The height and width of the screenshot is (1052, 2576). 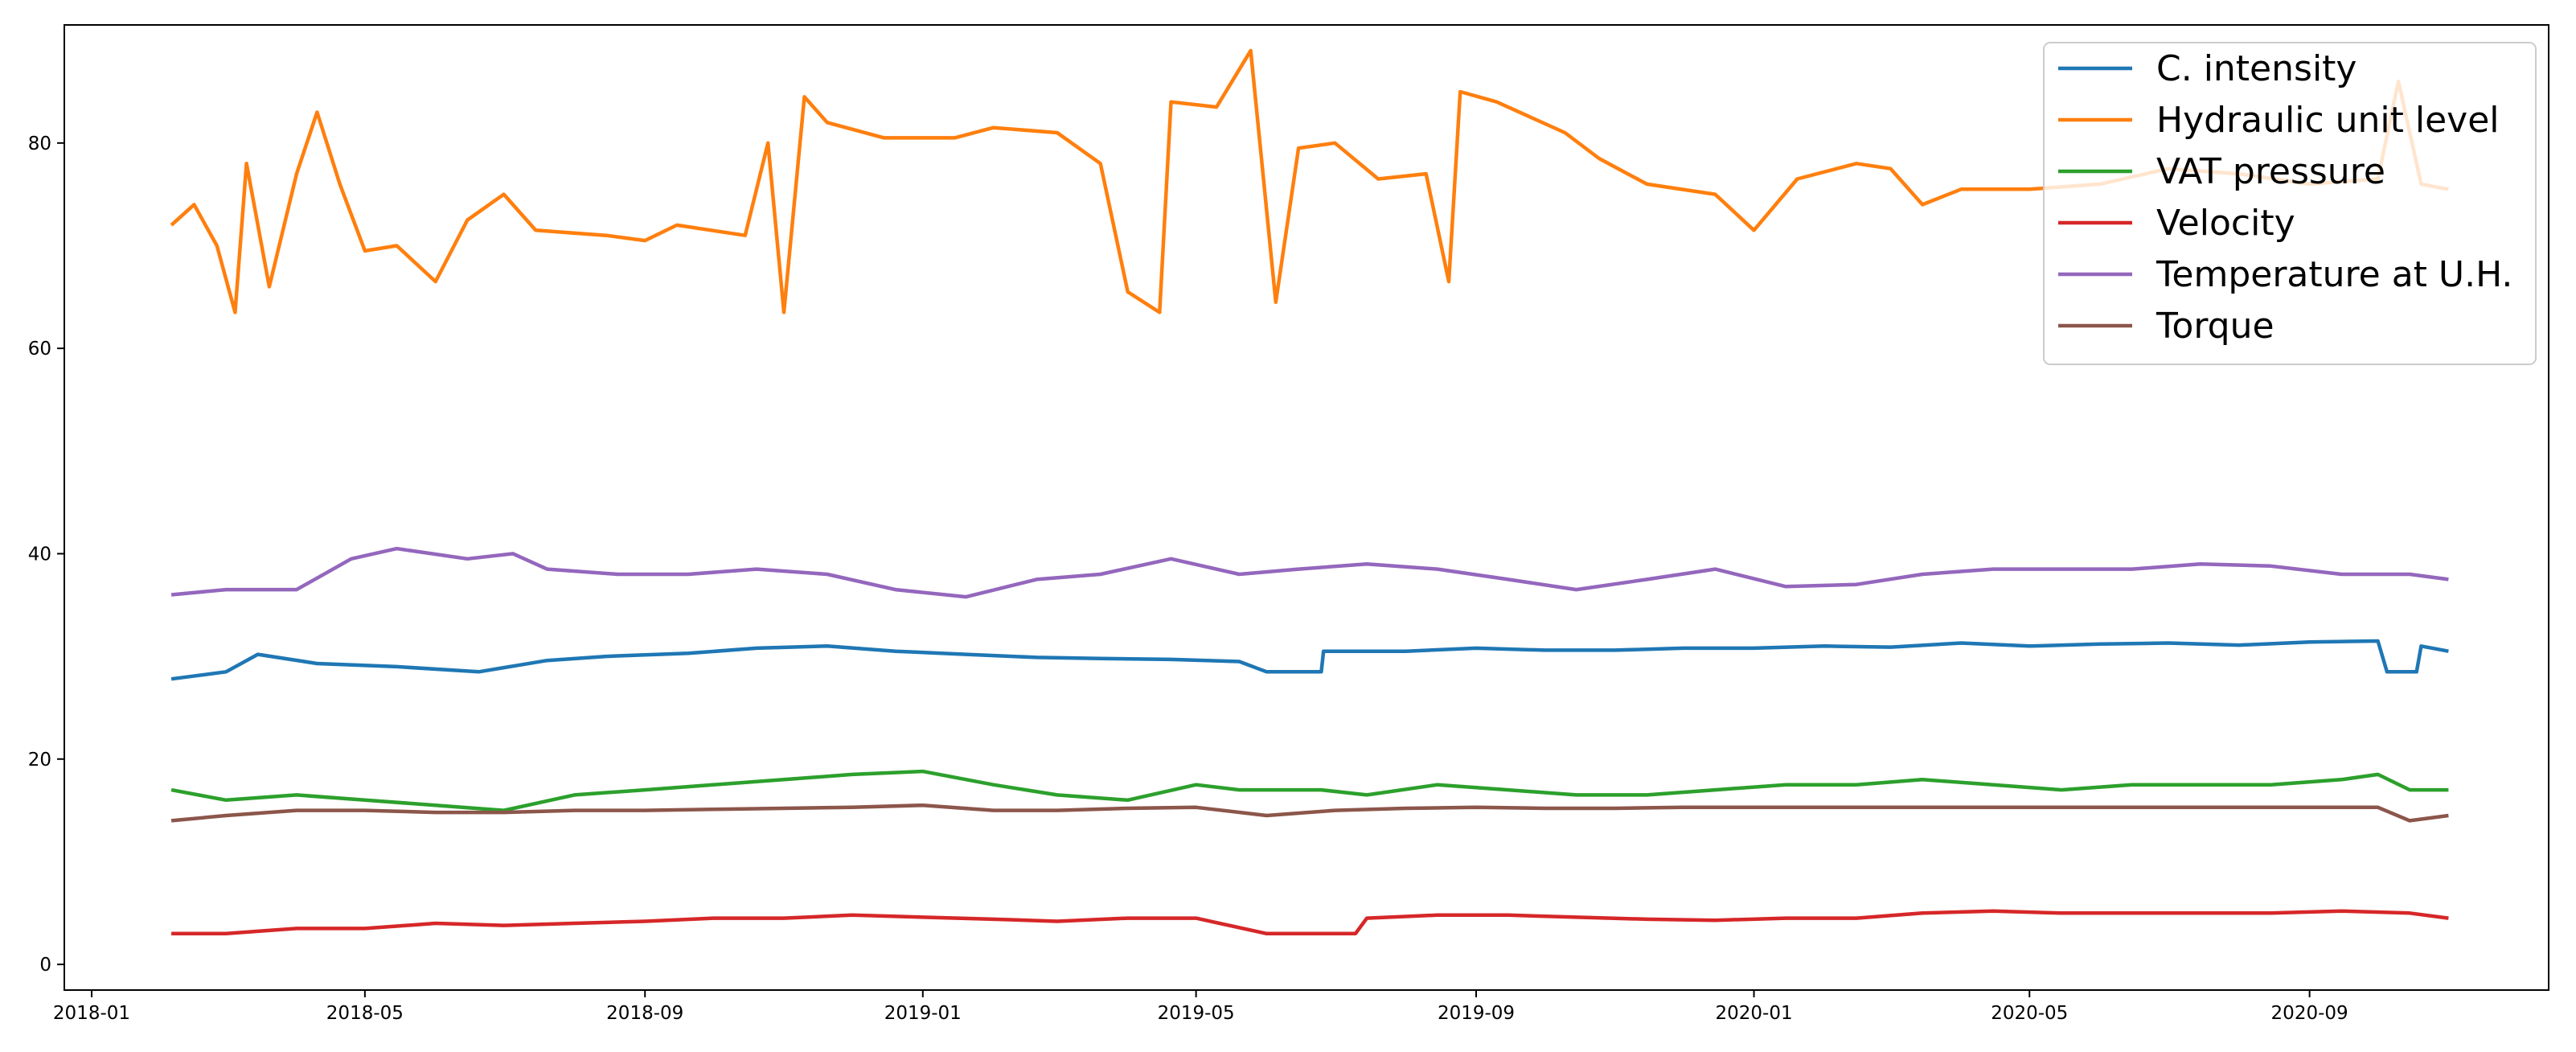 What do you see at coordinates (2334, 275) in the screenshot?
I see `legend-label-temperature-at-u-h: Temperature at U.H.` at bounding box center [2334, 275].